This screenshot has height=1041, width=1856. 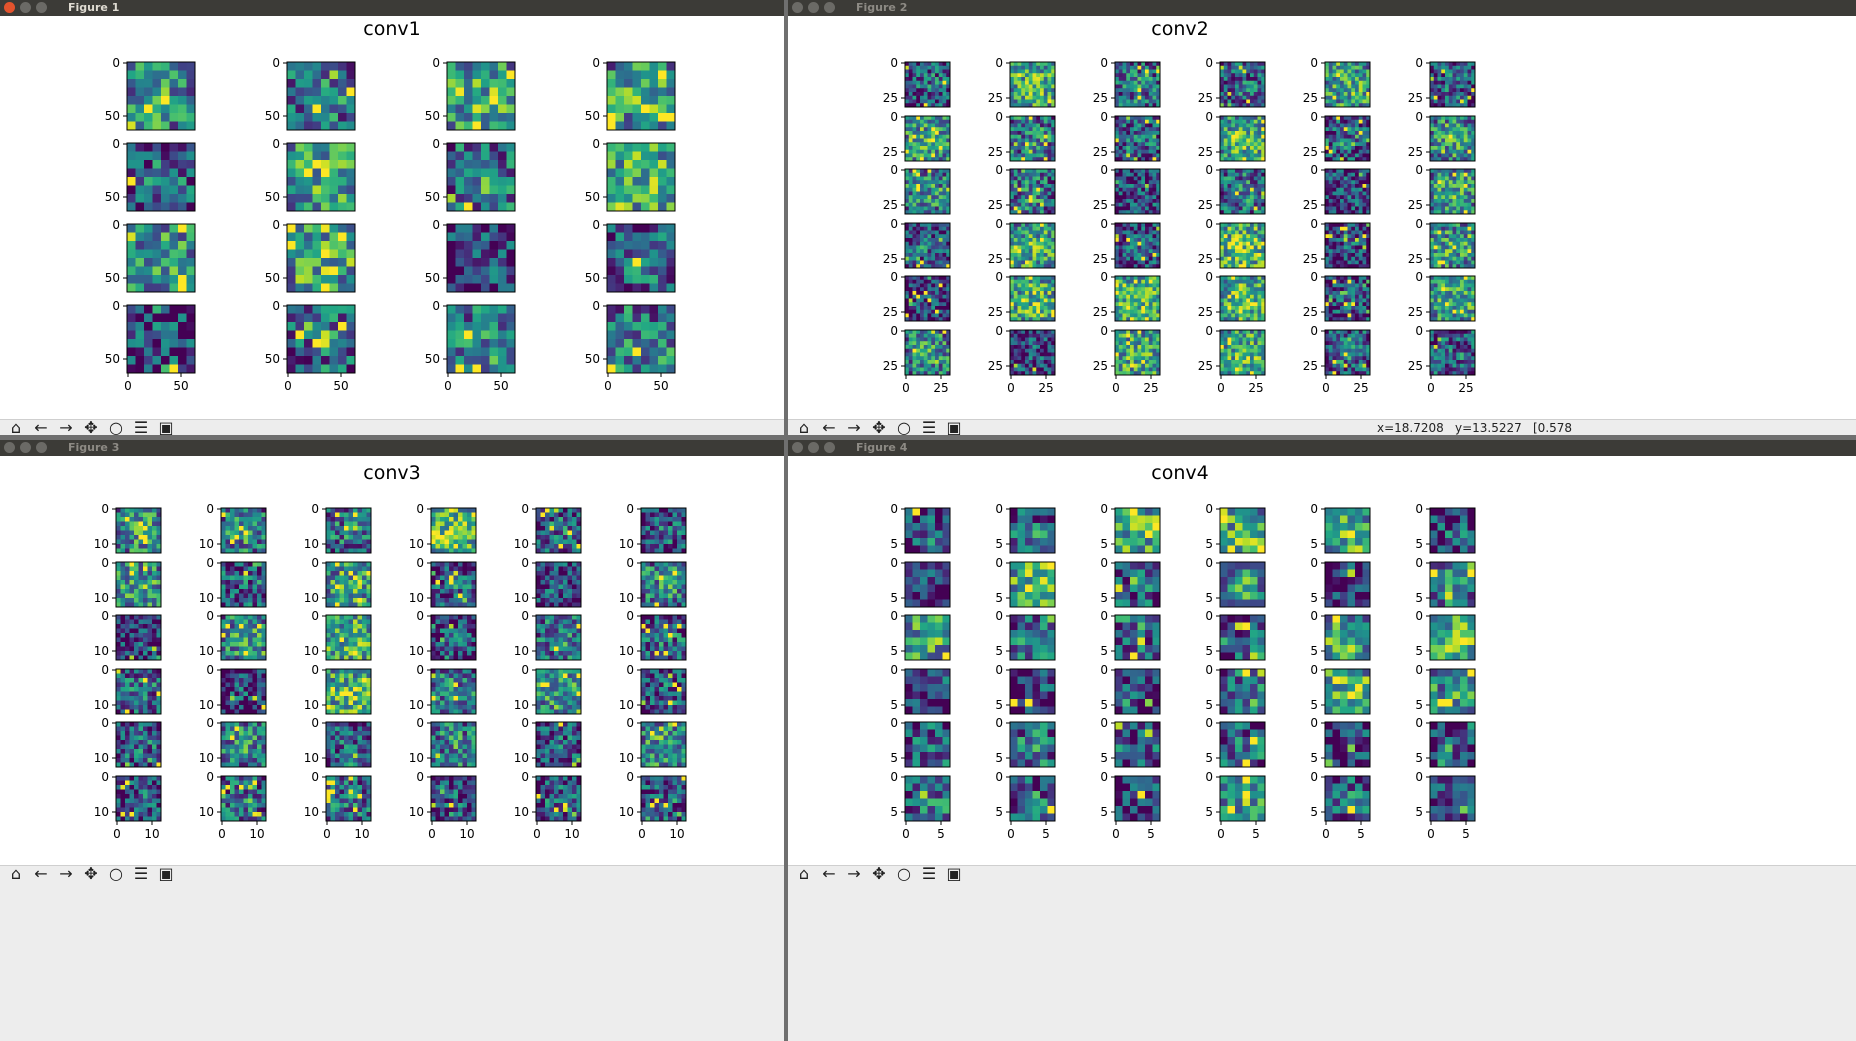 I want to click on save-icon: ▣, so click(x=166, y=426).